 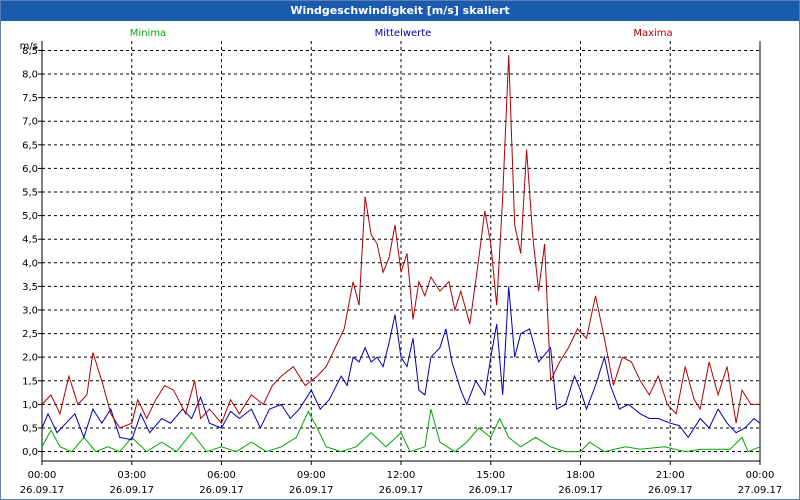 What do you see at coordinates (148, 33) in the screenshot?
I see `legend-minima: Minima` at bounding box center [148, 33].